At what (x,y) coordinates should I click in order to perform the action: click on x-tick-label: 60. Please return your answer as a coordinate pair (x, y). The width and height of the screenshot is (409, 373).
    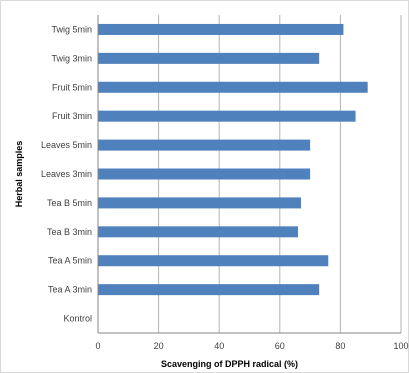
    Looking at the image, I should click on (280, 346).